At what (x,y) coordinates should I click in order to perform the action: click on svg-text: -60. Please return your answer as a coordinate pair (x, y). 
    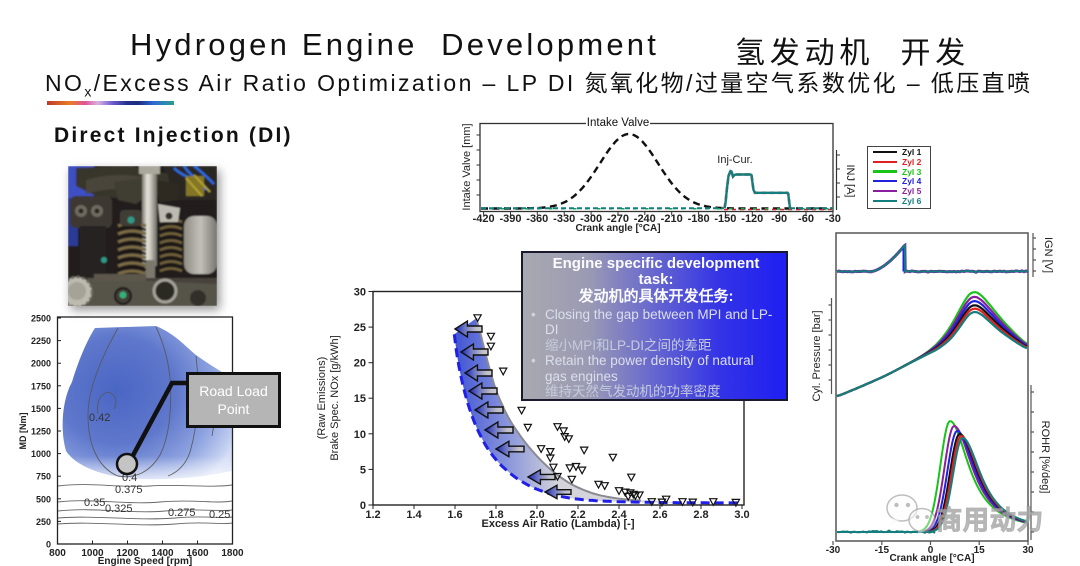
    Looking at the image, I should click on (806, 219).